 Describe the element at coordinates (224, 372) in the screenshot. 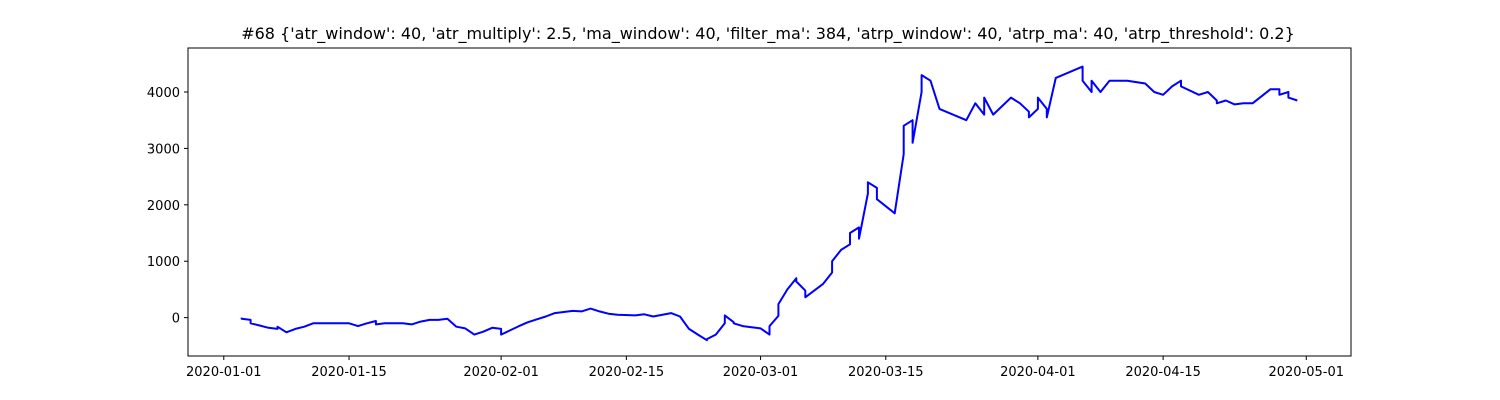

I see `x-tick-label: 2020-01-01` at that location.